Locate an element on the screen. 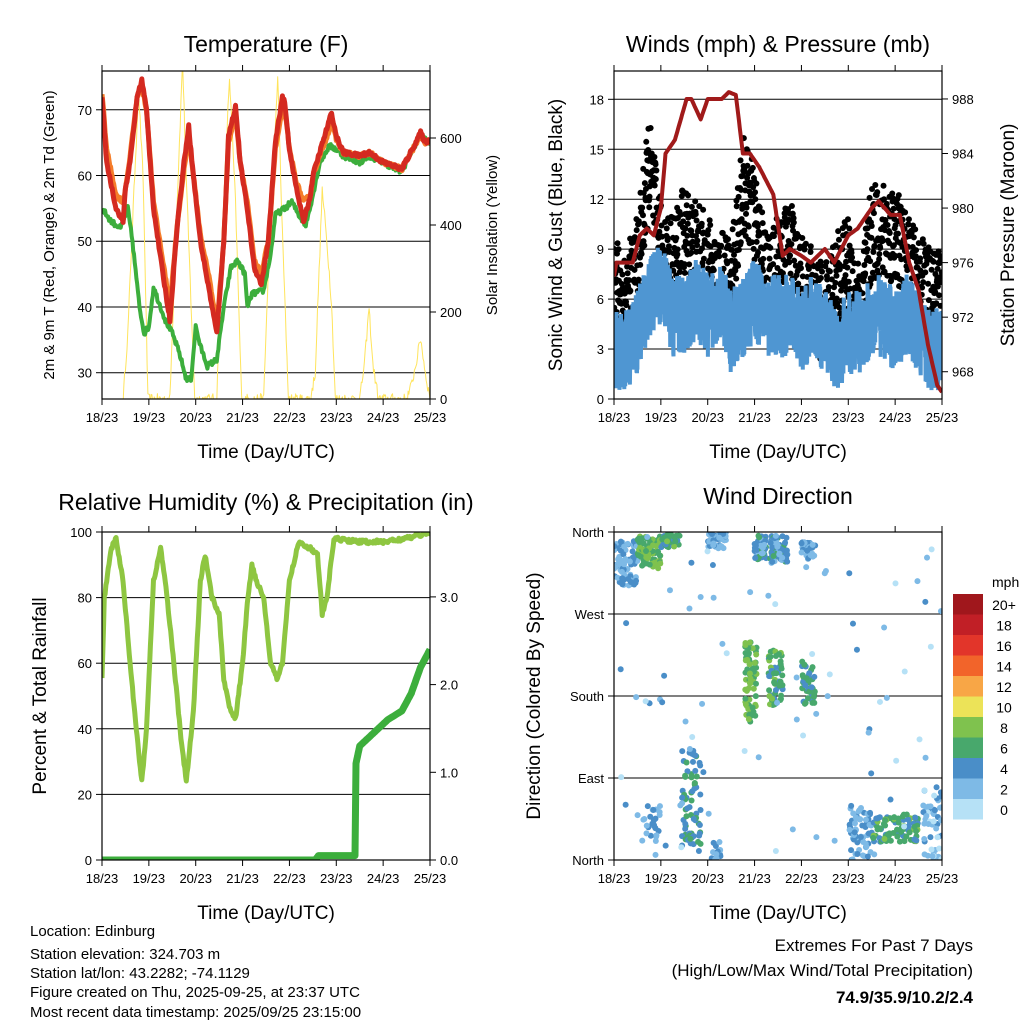 Image resolution: width=1024 pixels, height=1024 pixels. x-tick-label: 23/23 is located at coordinates (336, 878).